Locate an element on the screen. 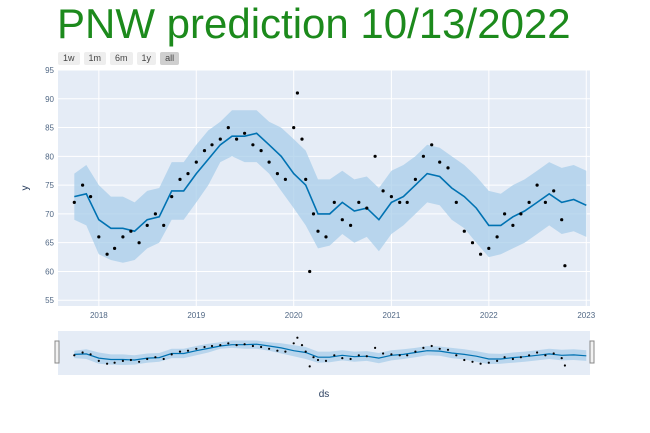 Image resolution: width=650 pixels, height=433 pixels. range-button-1y: 1y is located at coordinates (146, 58).